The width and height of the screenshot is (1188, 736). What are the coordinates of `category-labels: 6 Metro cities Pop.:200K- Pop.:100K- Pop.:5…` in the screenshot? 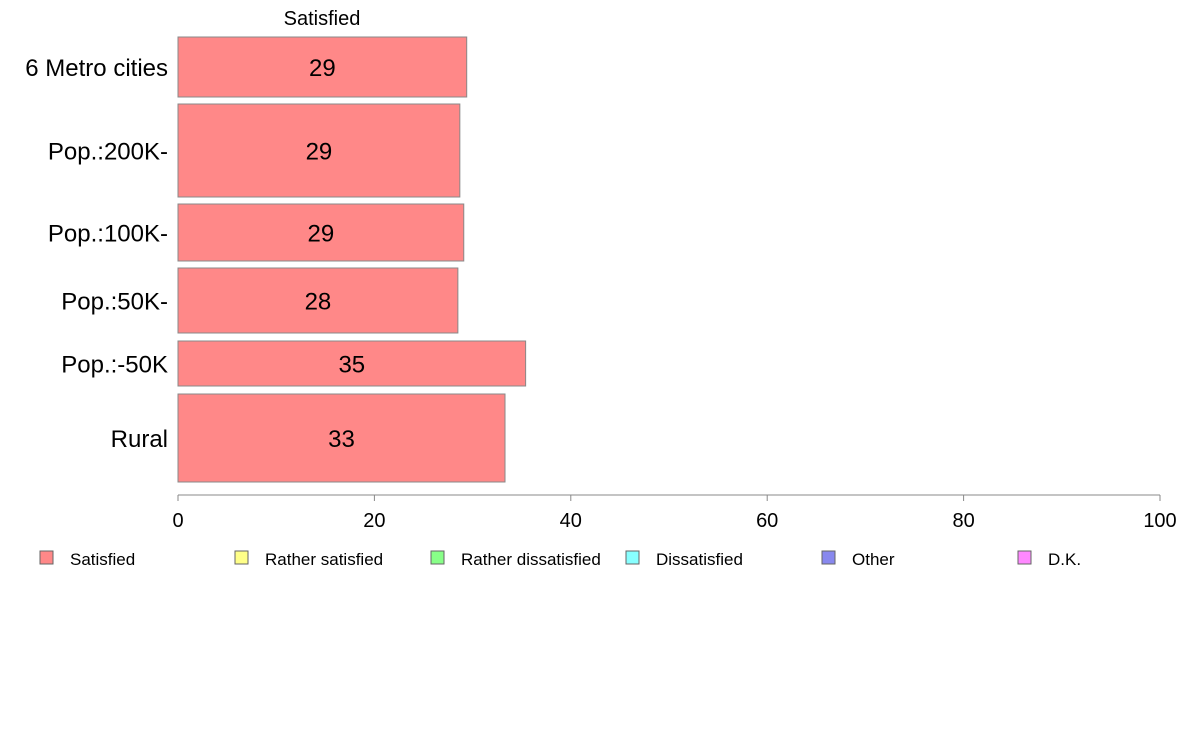 It's located at (96, 254).